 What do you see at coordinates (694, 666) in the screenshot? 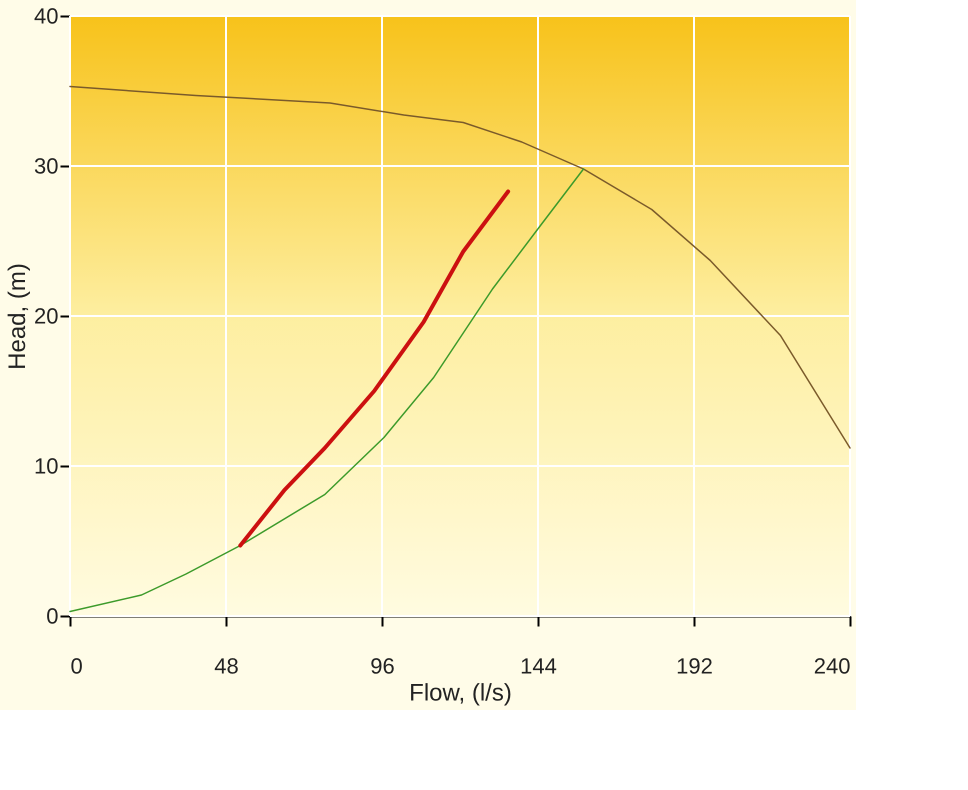
I see `x-tick-label: 192` at bounding box center [694, 666].